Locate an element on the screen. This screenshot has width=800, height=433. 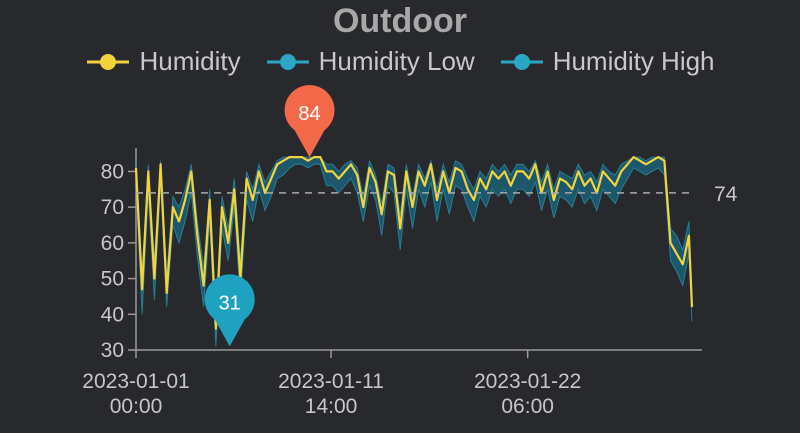
y-tick-label: 30 is located at coordinates (112, 350).